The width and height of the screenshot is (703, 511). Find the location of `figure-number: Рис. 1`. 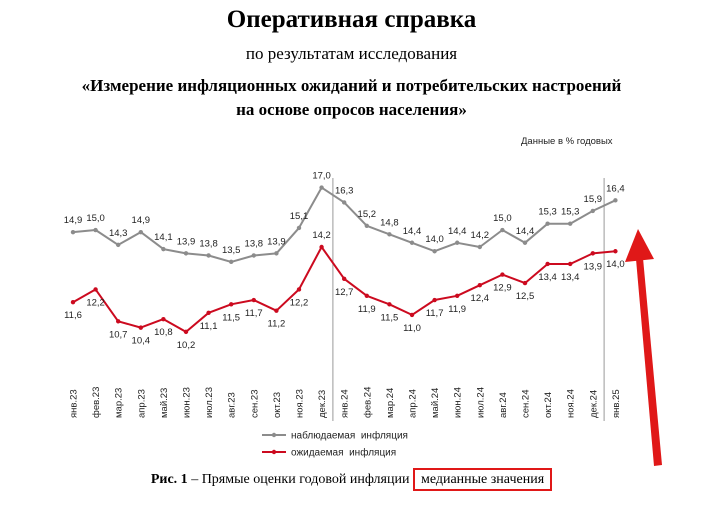

figure-number: Рис. 1 is located at coordinates (169, 479).